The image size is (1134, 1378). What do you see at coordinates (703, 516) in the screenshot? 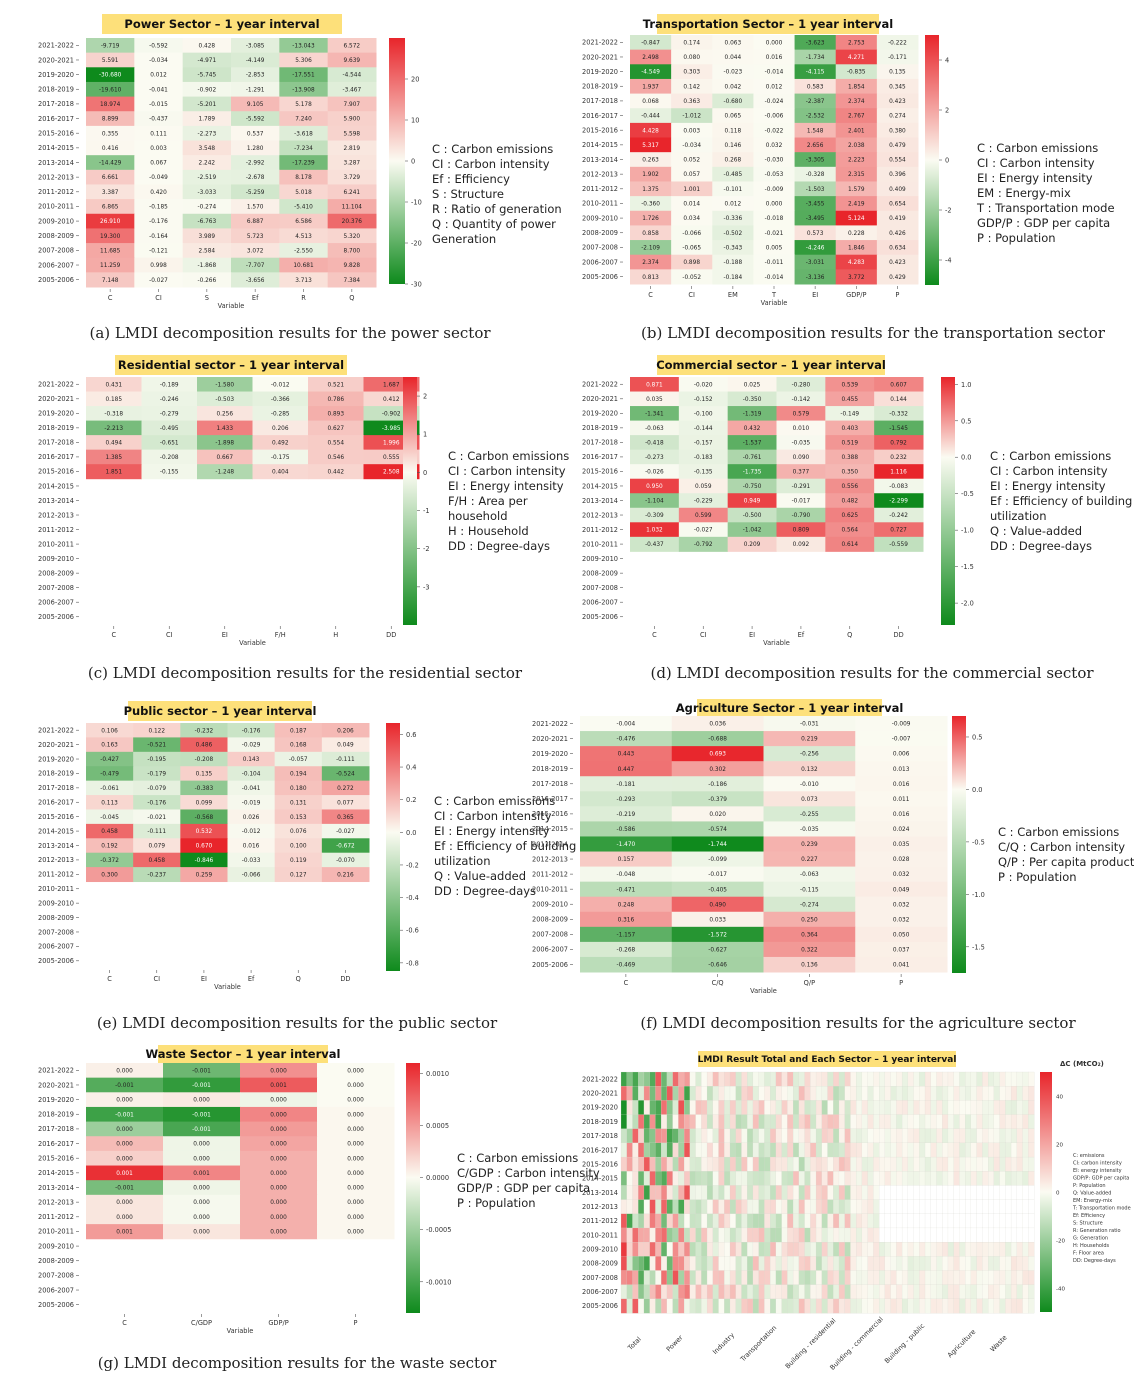
I see `cell-value: 0.599` at bounding box center [703, 516].